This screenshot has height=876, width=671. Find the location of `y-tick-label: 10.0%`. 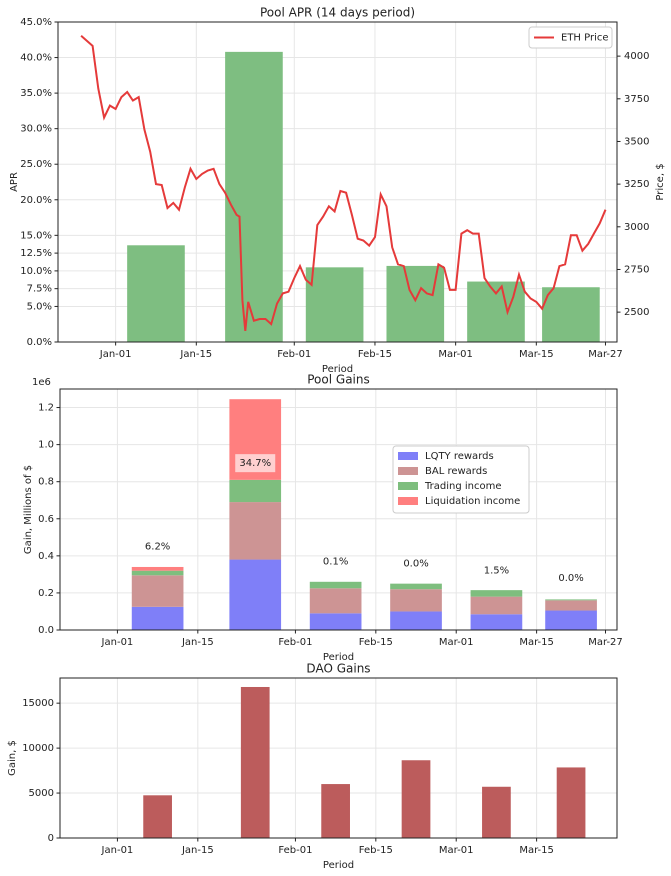

y-tick-label: 10.0% is located at coordinates (36, 271).